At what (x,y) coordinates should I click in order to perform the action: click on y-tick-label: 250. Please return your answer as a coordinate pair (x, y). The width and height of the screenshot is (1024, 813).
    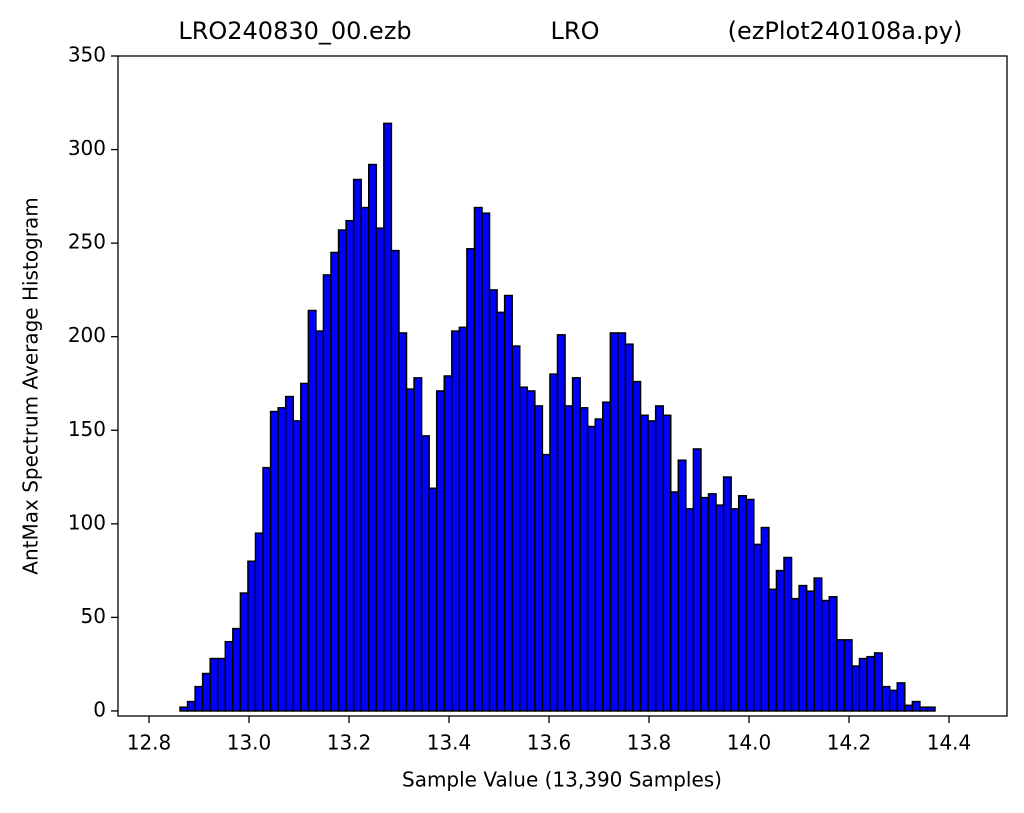
    Looking at the image, I should click on (87, 242).